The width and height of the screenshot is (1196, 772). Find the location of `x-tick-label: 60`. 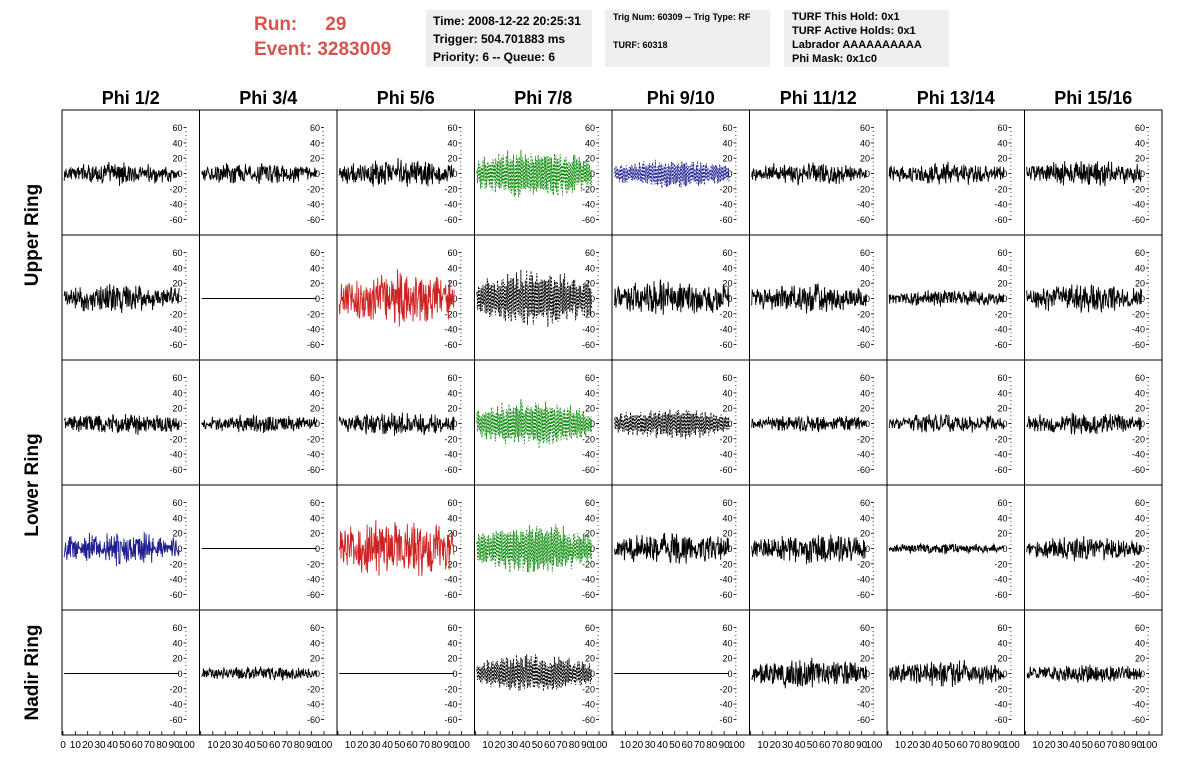

x-tick-label: 60 is located at coordinates (688, 745).